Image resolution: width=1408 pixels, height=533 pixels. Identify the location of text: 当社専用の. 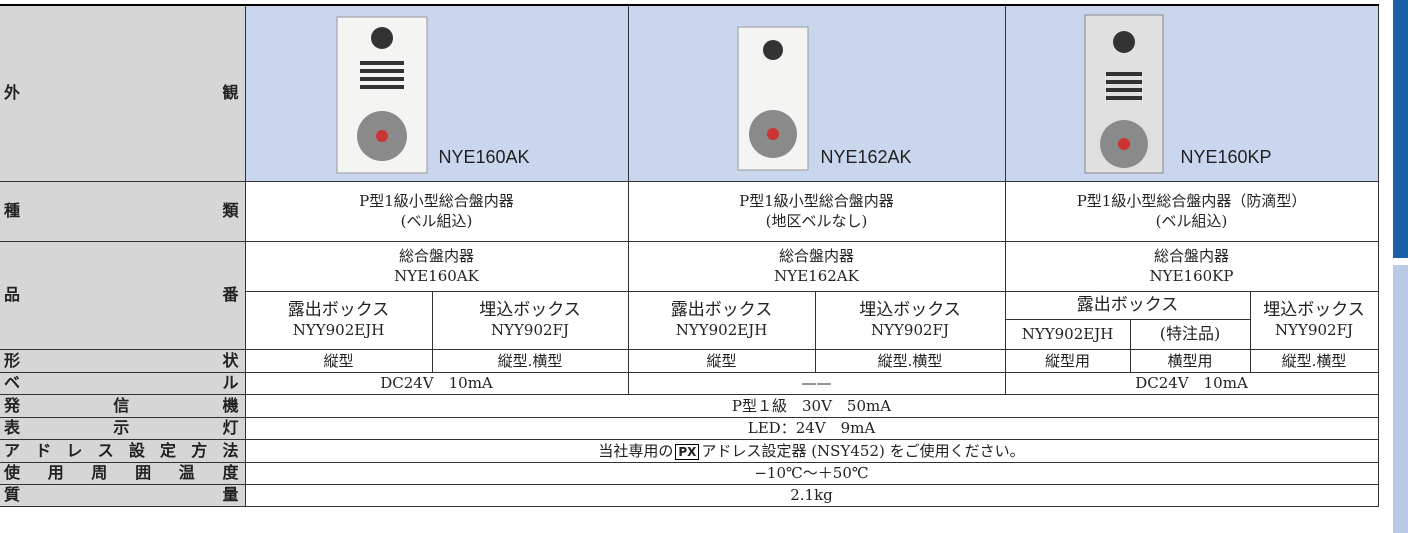
(636, 450).